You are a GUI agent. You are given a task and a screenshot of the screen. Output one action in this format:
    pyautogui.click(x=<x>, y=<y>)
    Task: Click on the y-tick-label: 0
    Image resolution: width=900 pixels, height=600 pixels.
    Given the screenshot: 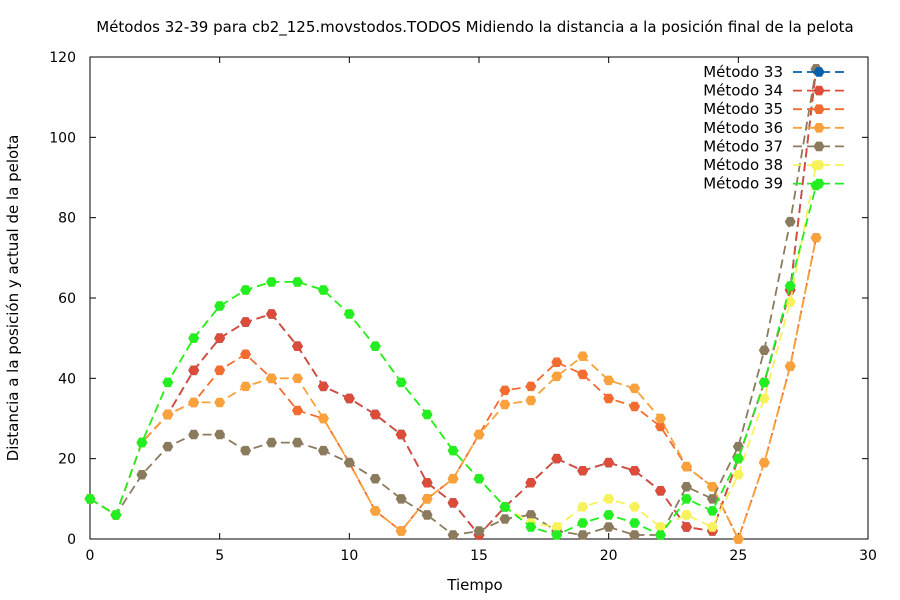 What is the action you would take?
    pyautogui.click(x=71, y=540)
    